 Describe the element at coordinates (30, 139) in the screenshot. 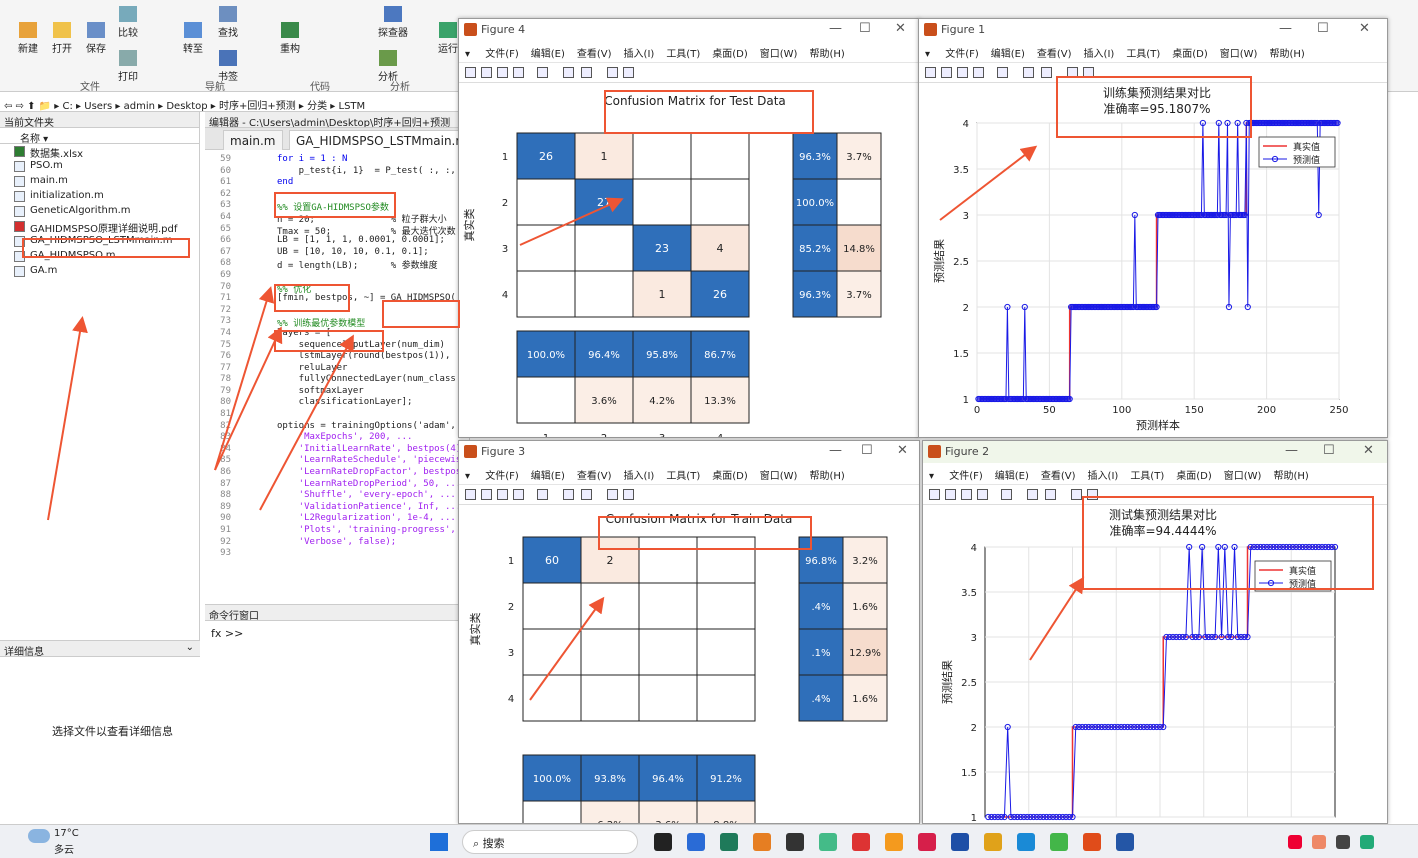

I see `name-column-header: 名称` at that location.